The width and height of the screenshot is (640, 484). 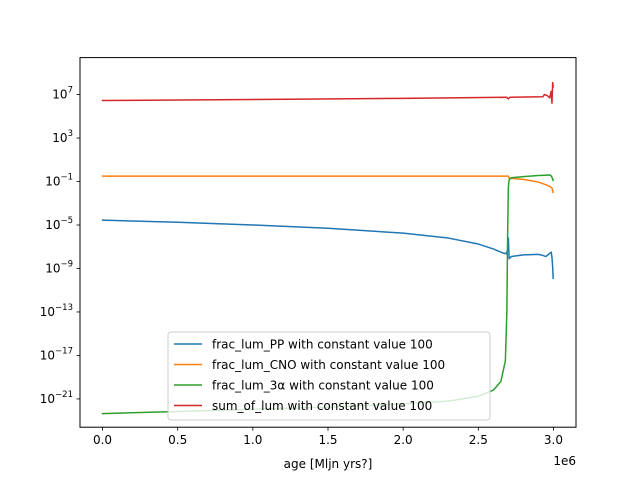 I want to click on y-tick-label-1: 10³, so click(x=62, y=137).